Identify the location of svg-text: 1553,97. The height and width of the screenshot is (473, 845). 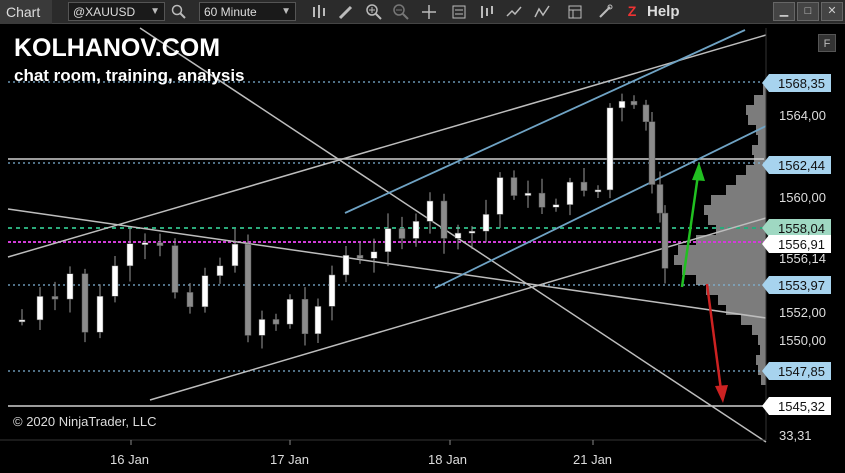
(801, 285).